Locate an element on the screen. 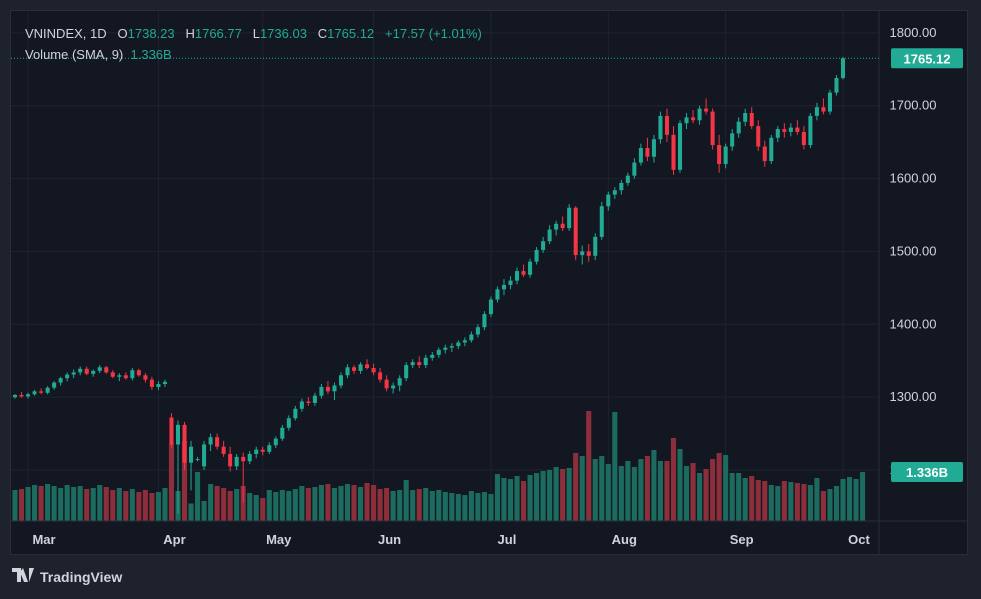 Image resolution: width=981 pixels, height=599 pixels. tradingview-logo: TradingView is located at coordinates (67, 577).